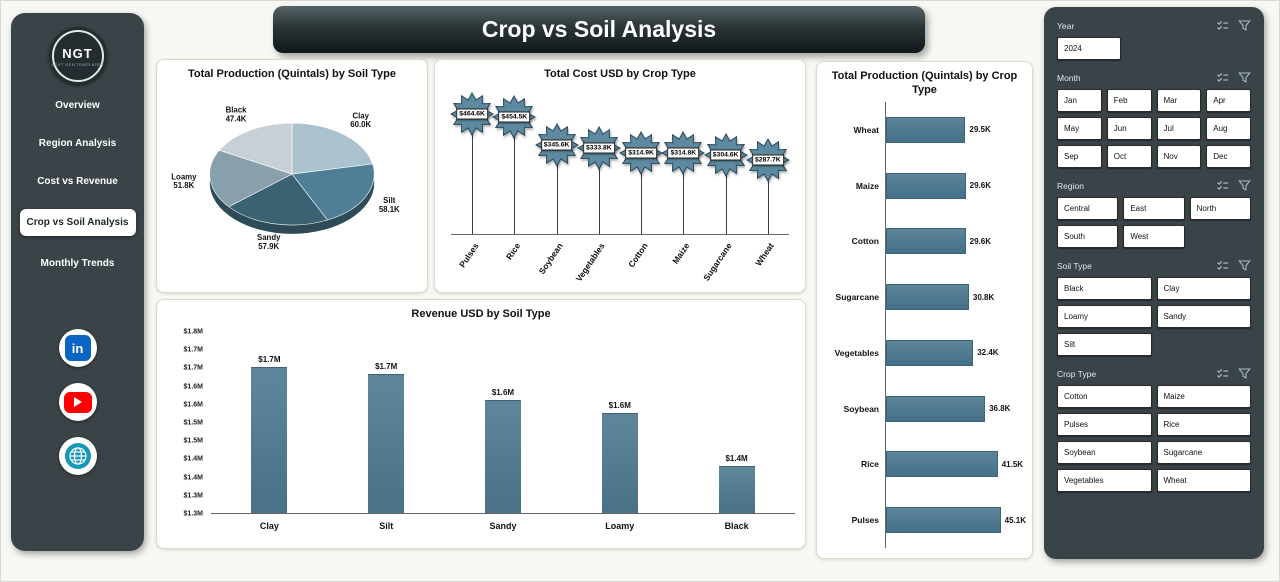 The image size is (1280, 582). I want to click on slicer-option-silt: Silt, so click(1104, 344).